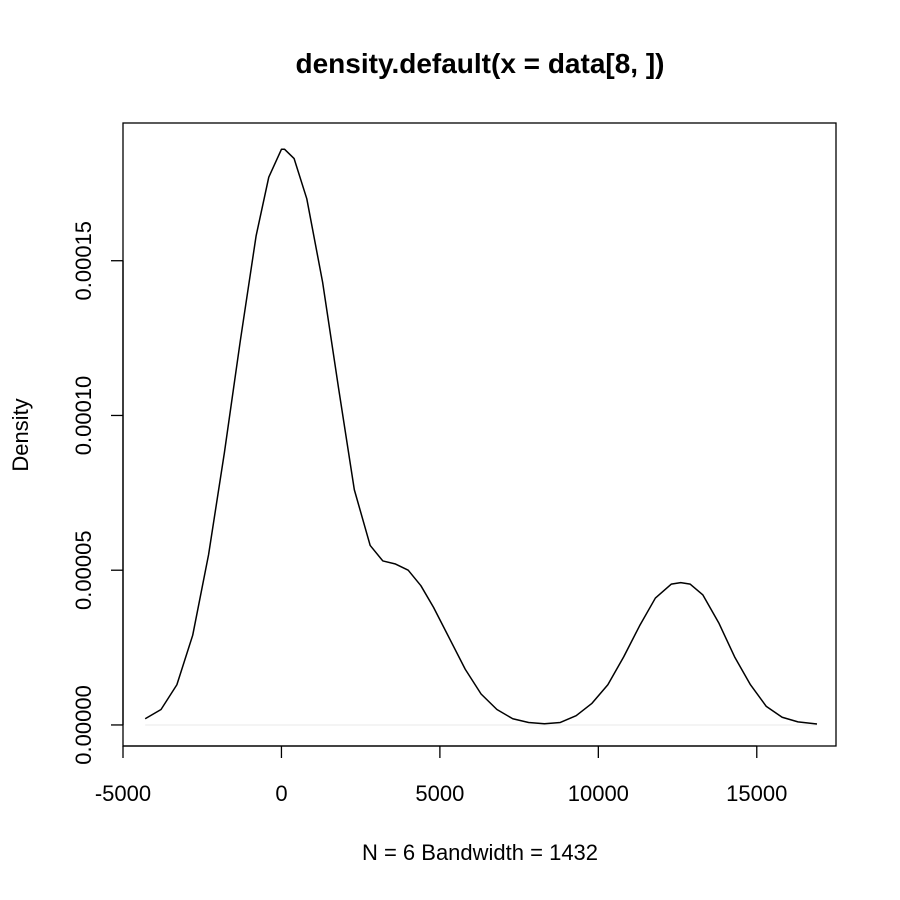  I want to click on chart-title: density.default(x = data[8, ]), so click(480, 63).